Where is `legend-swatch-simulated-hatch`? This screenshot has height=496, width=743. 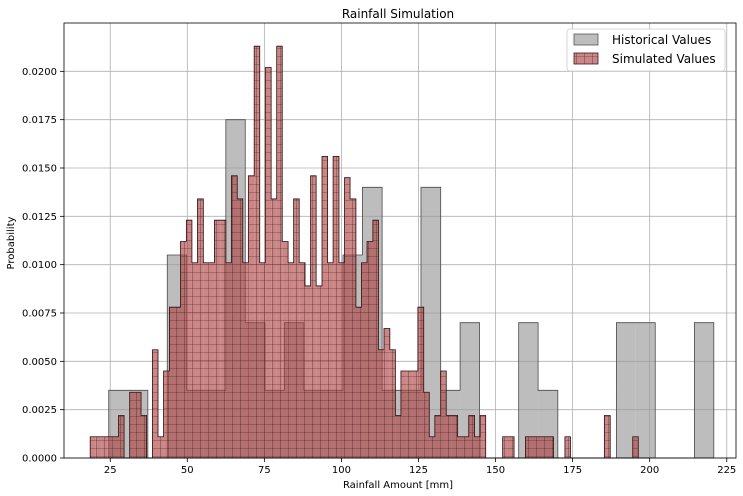
legend-swatch-simulated-hatch is located at coordinates (586, 58).